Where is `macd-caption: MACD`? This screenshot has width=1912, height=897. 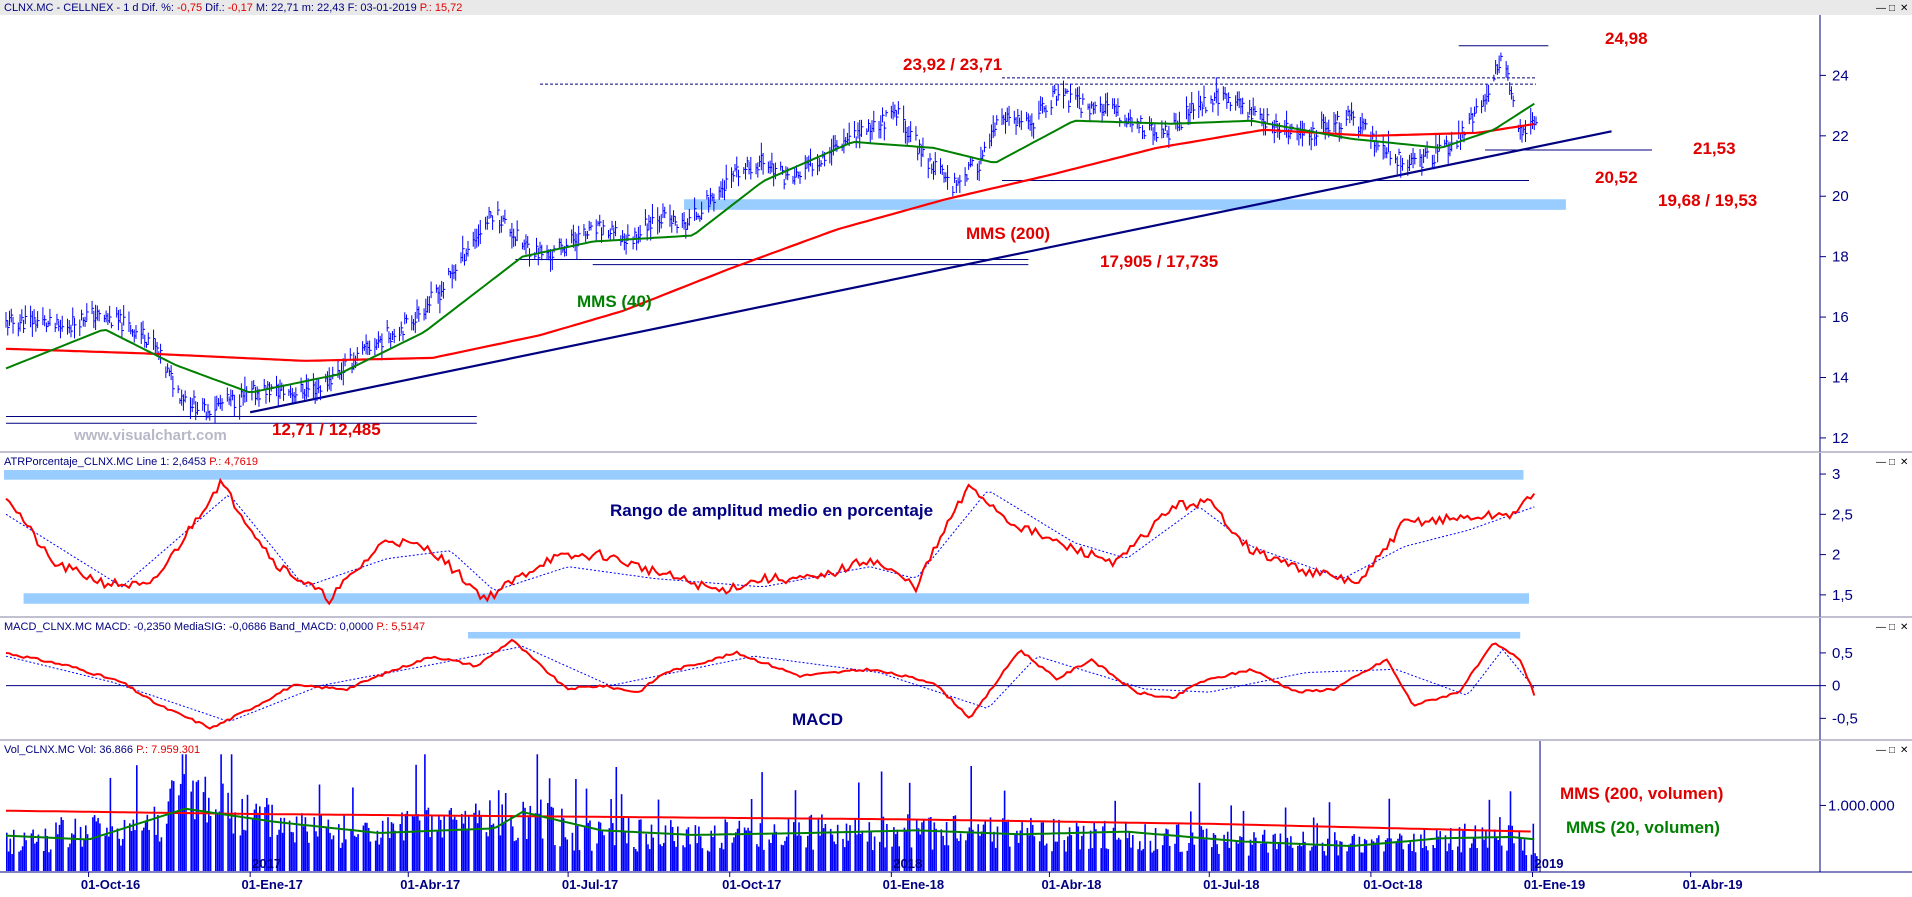
macd-caption: MACD is located at coordinates (817, 719).